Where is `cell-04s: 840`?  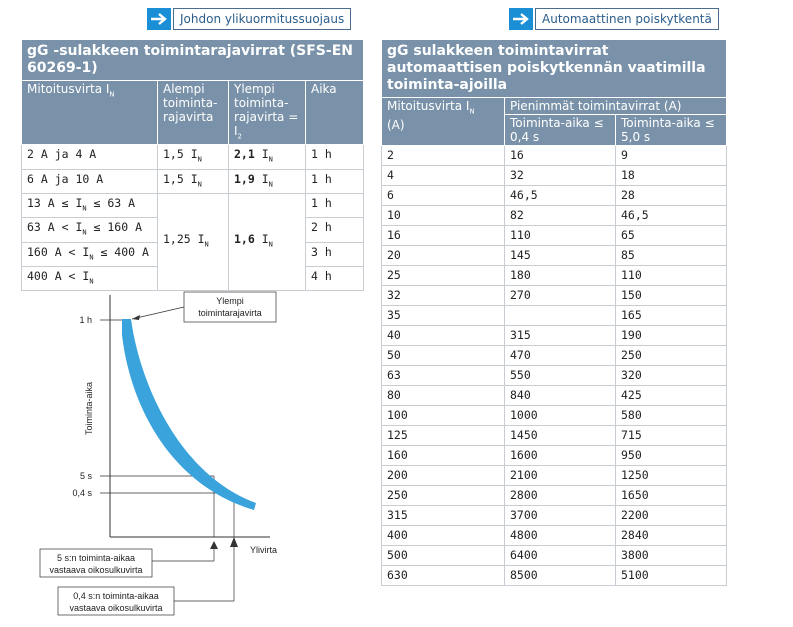 cell-04s: 840 is located at coordinates (560, 395).